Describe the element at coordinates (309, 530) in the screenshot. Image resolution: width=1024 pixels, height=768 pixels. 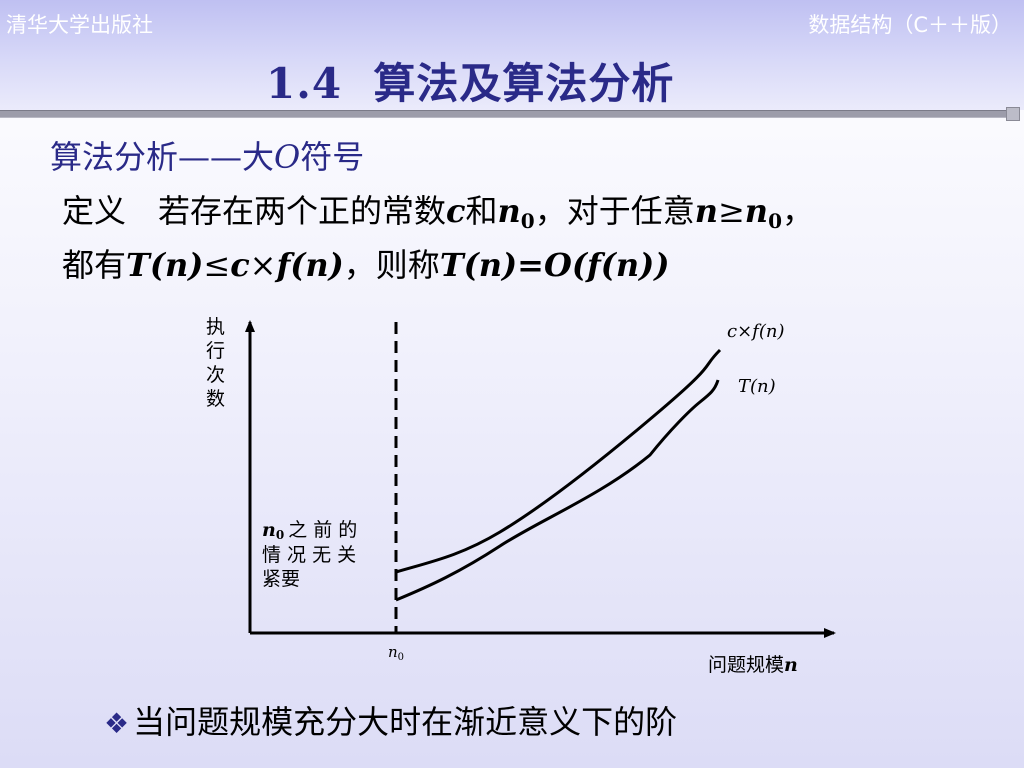
I see `n0-note-line-1: n0 之 前 的` at that location.